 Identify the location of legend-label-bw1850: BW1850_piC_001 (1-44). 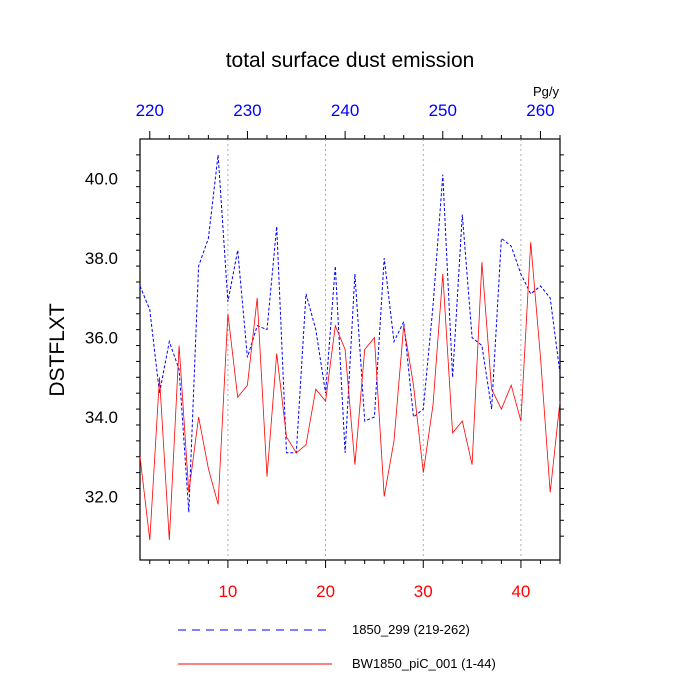
(424, 663).